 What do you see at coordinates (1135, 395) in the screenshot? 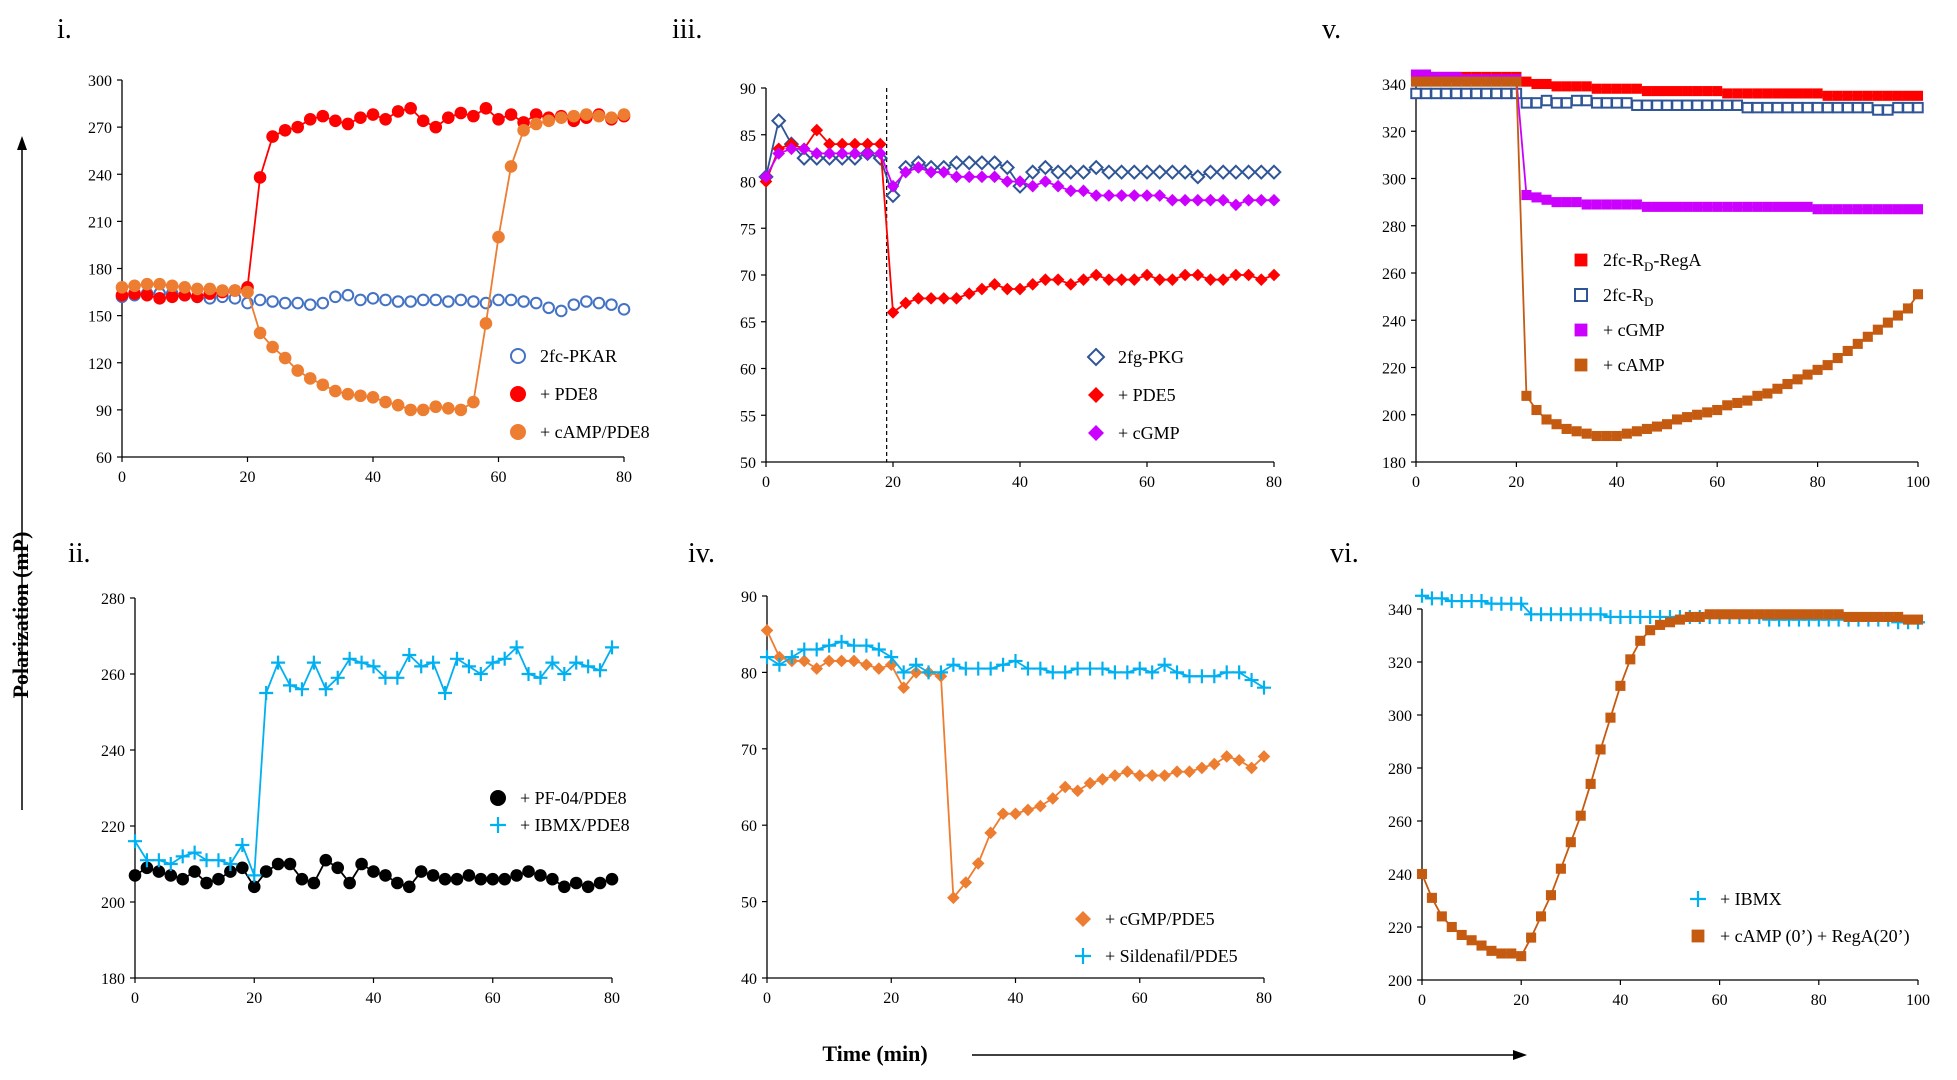
I see `legend: 2fg-PKG + PDE5 + cGMP` at bounding box center [1135, 395].